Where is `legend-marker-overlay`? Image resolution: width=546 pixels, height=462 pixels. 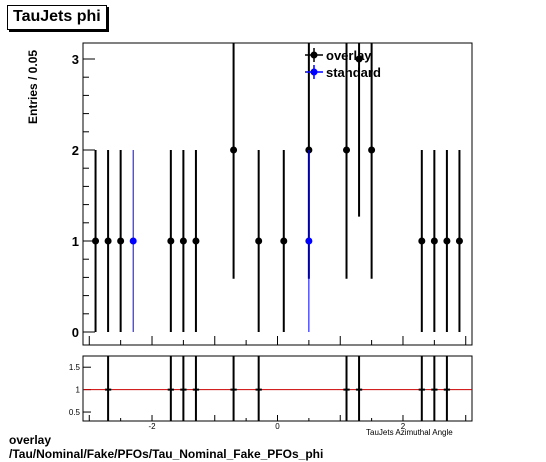
legend-marker-overlay is located at coordinates (314, 55).